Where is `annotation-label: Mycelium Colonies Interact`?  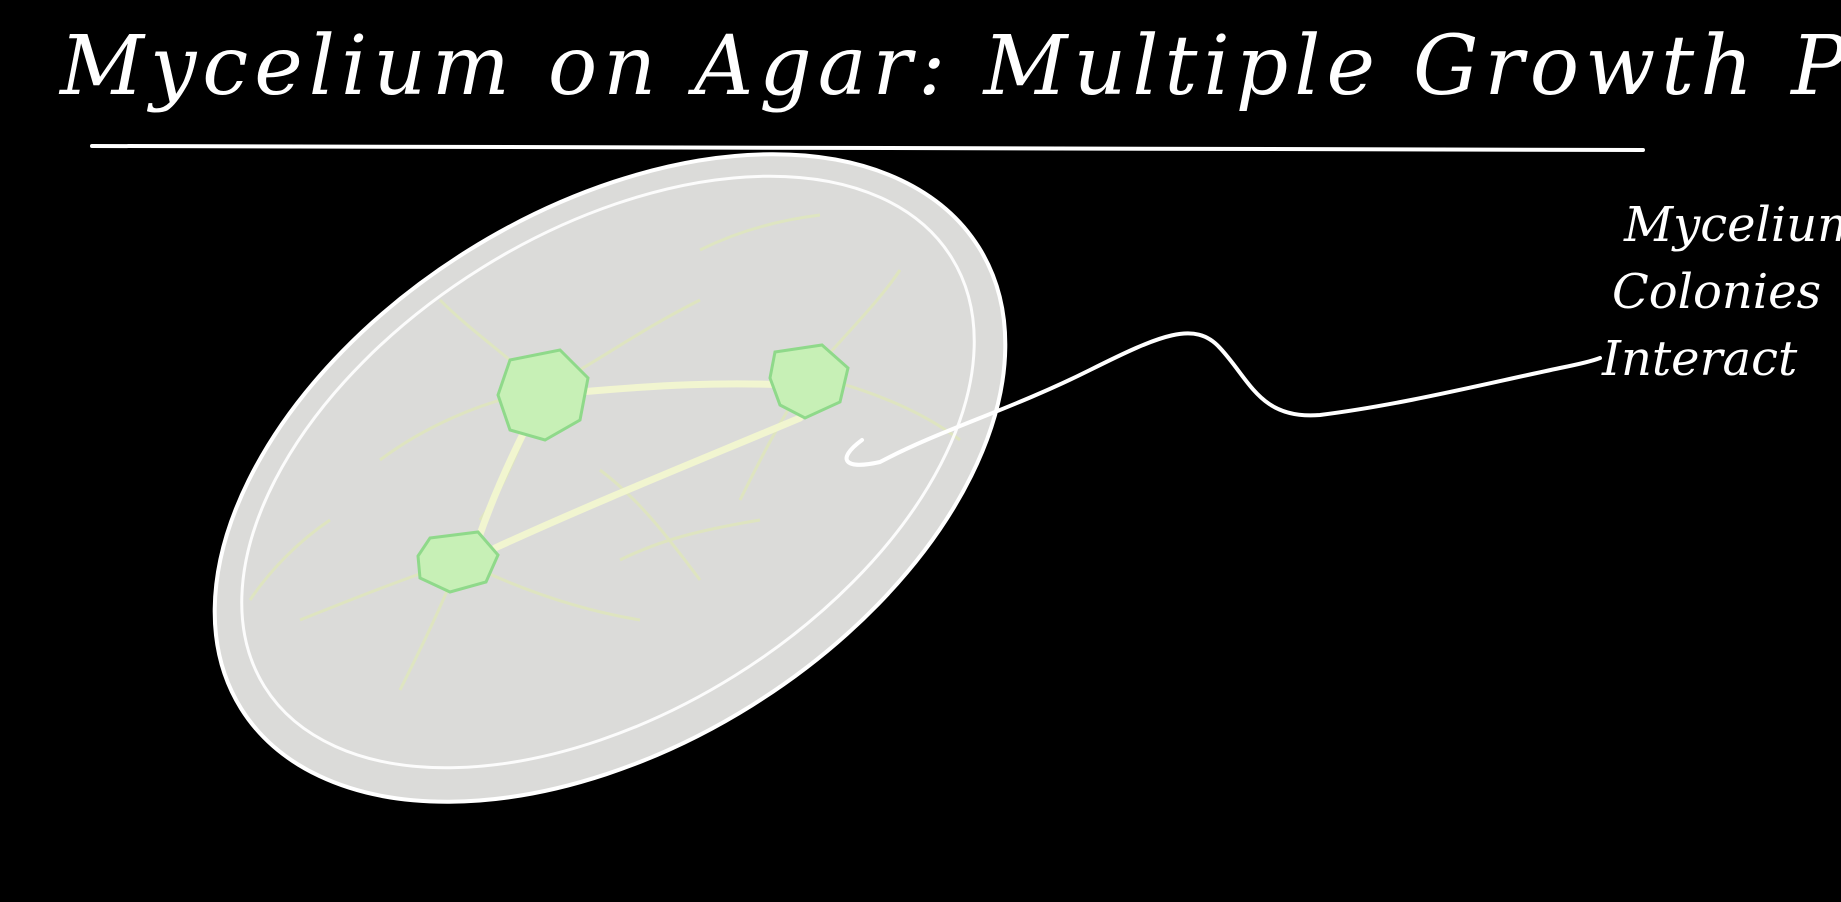
annotation-label: Mycelium Colonies Interact is located at coordinates (1719, 293).